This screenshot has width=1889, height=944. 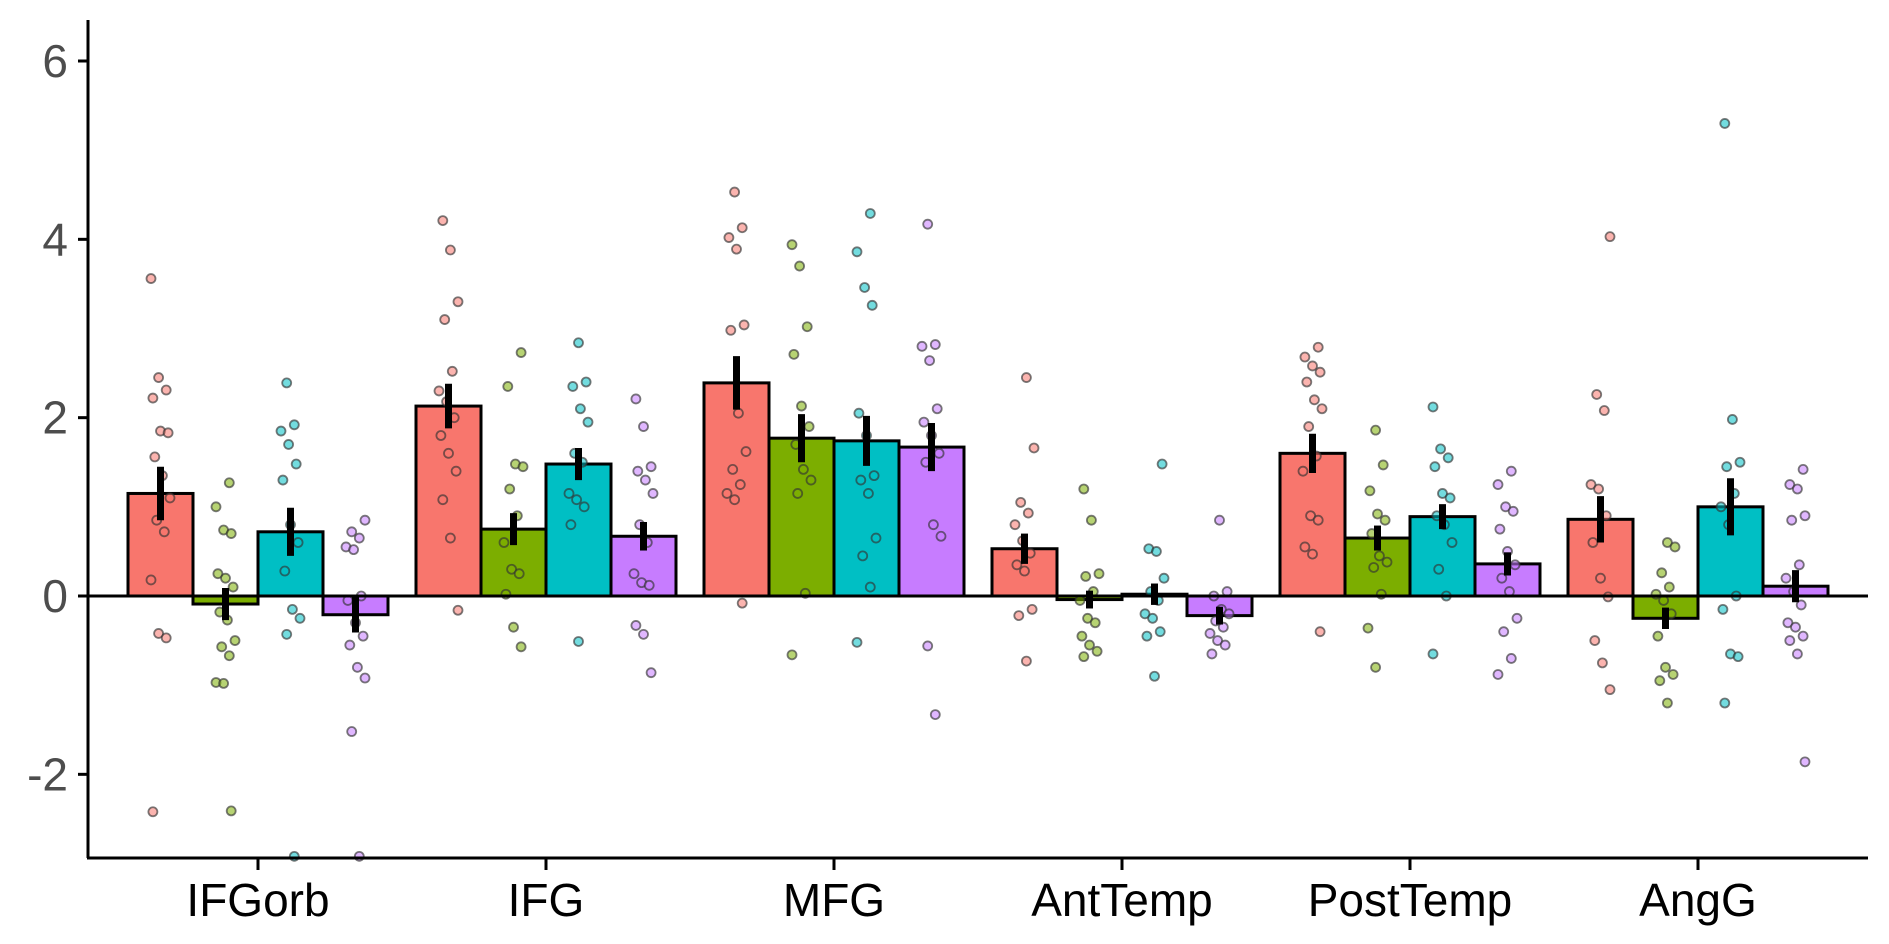 I want to click on x-tick-label: IFGorb, so click(x=257, y=900).